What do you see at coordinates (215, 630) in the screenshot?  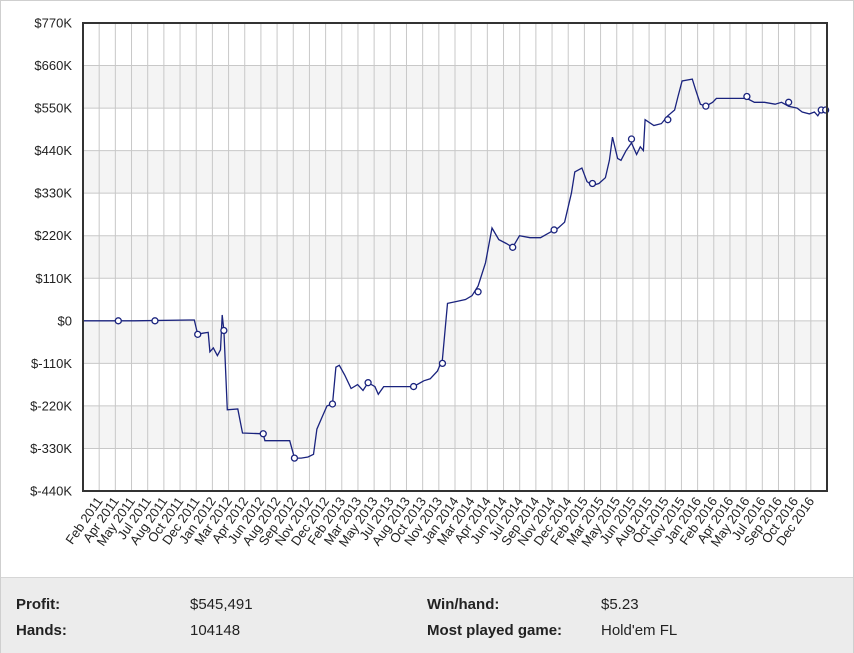 I see `hands-value: 104148` at bounding box center [215, 630].